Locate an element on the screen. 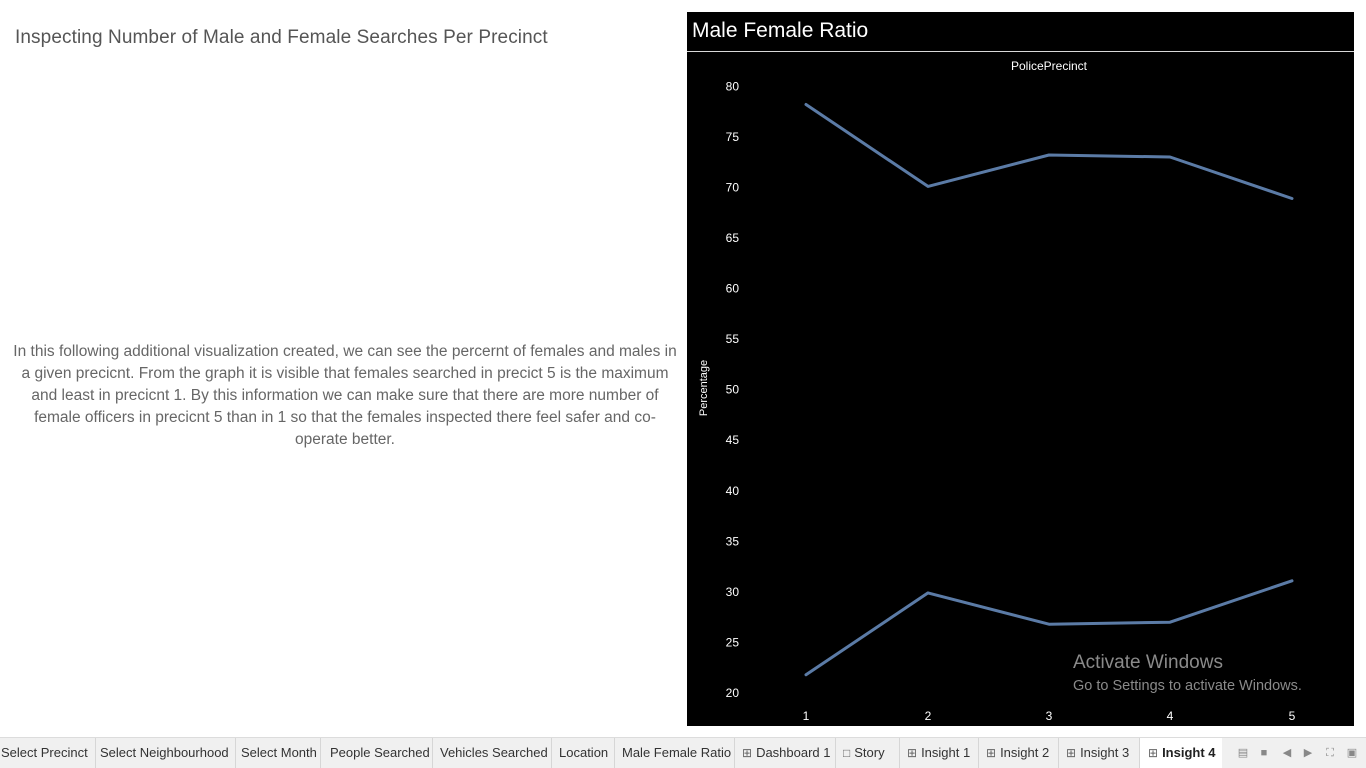 This screenshot has height=768, width=1366. tab-location: Location is located at coordinates (583, 753).